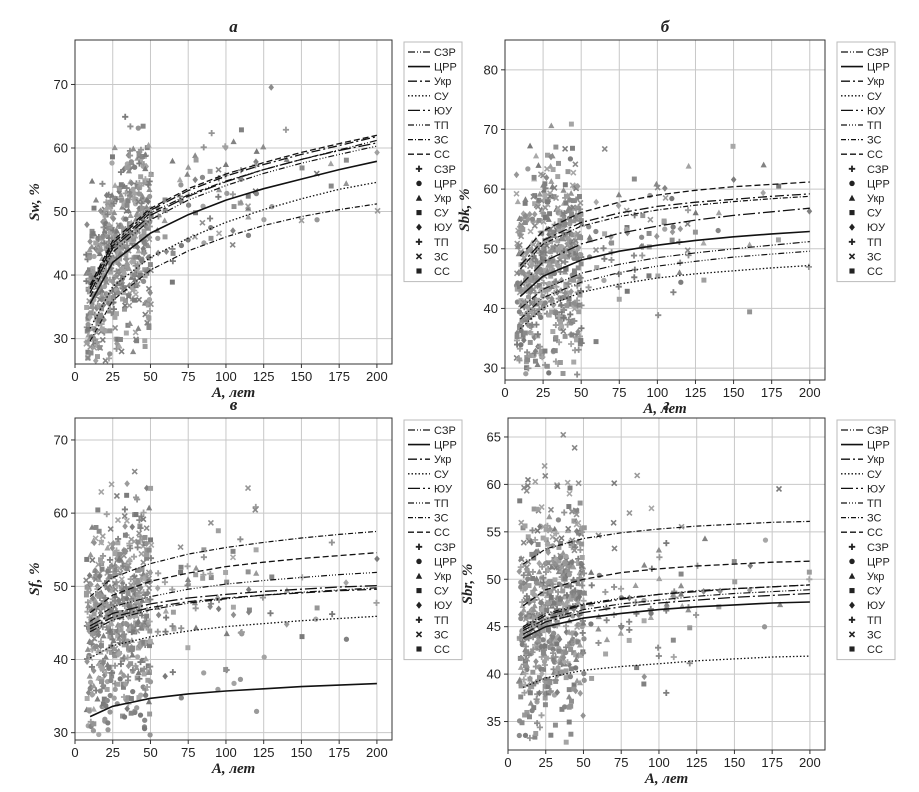 The image size is (919, 792). I want to click on y-tick-label: 80, so click(491, 69).